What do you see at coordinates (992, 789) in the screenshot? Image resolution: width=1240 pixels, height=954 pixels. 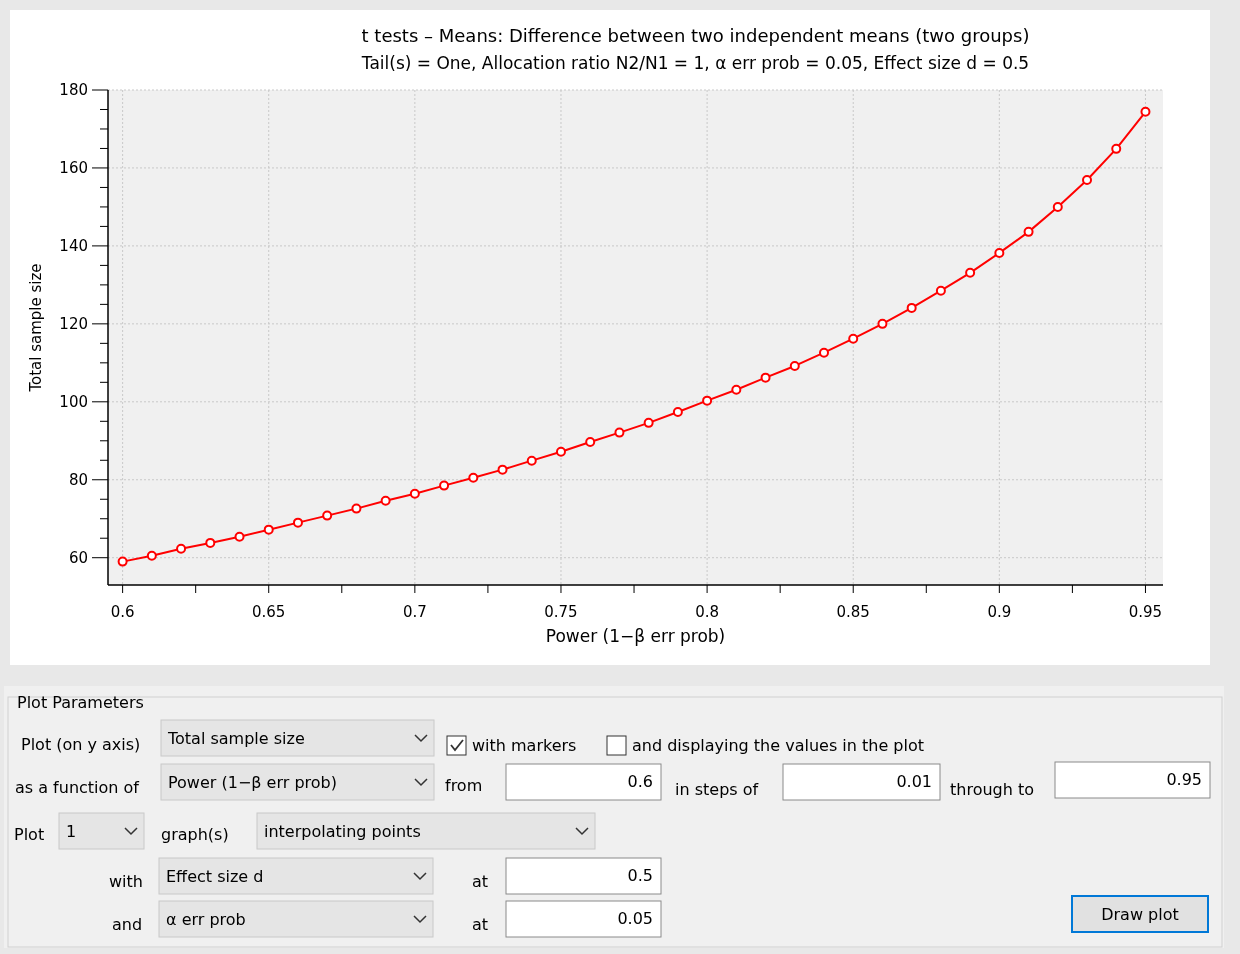 I see `text: through to` at bounding box center [992, 789].